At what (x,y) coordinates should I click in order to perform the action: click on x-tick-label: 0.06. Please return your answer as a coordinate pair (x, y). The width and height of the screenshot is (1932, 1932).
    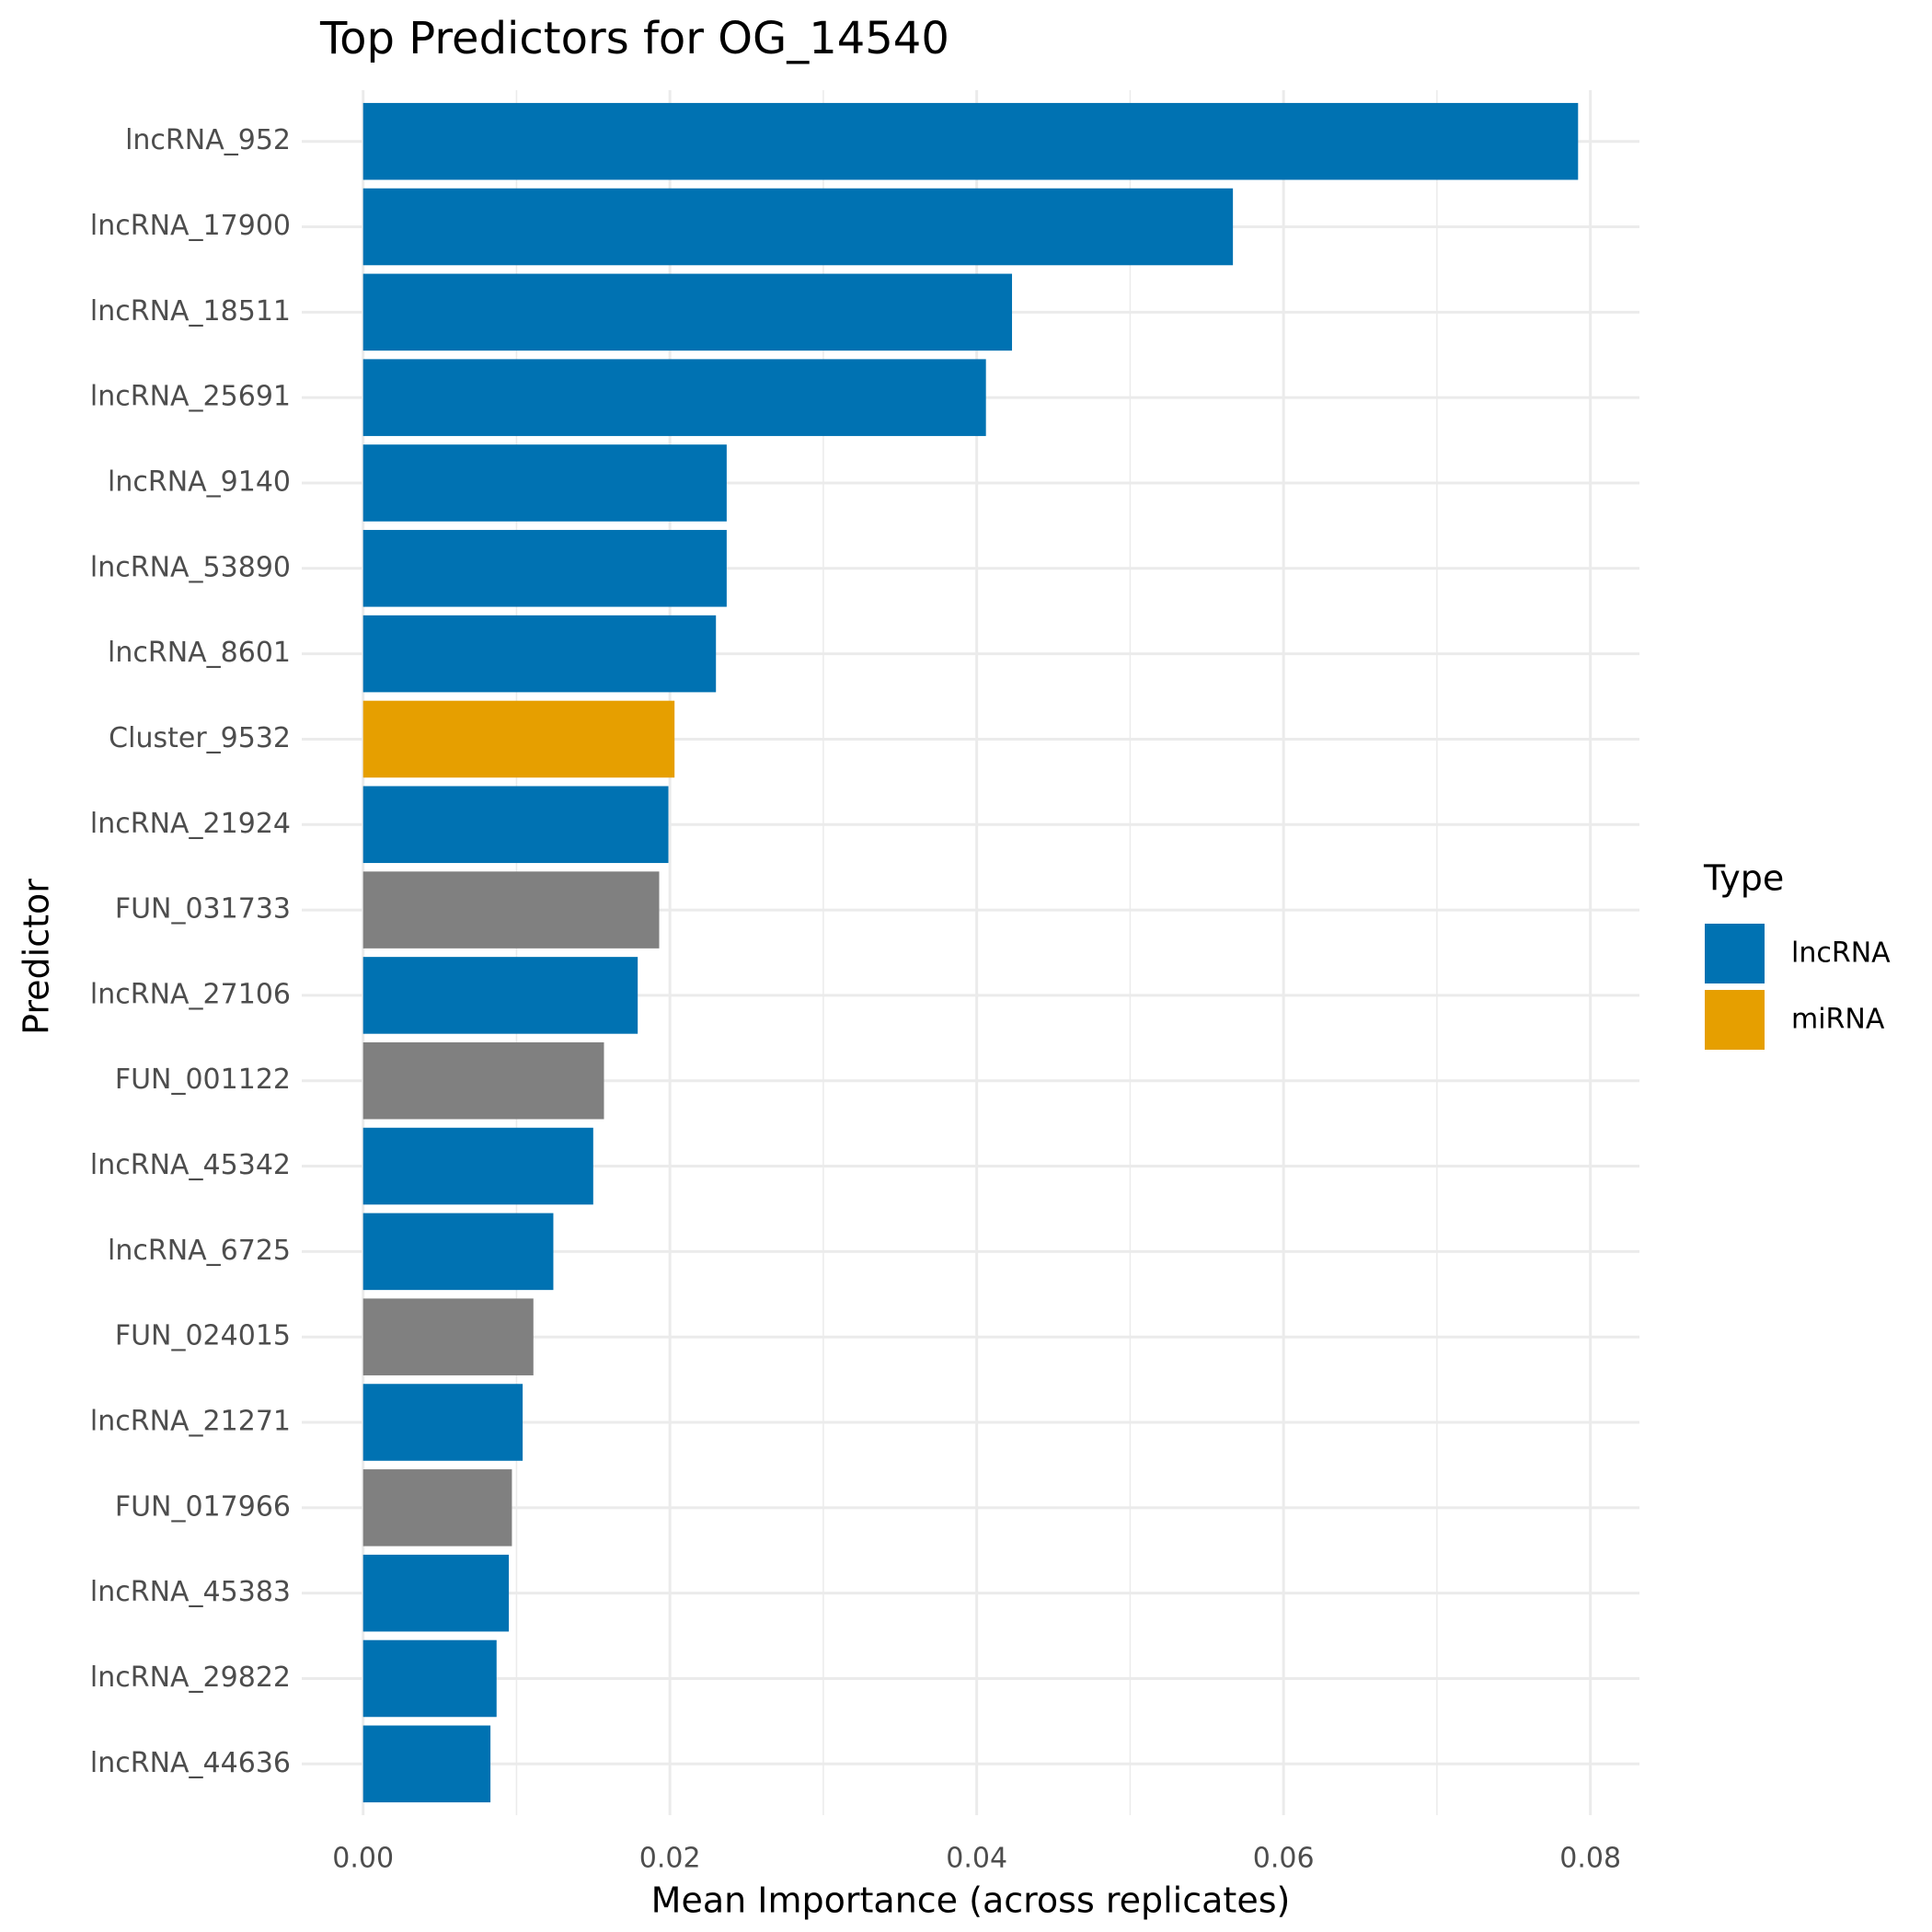
    Looking at the image, I should click on (1284, 1859).